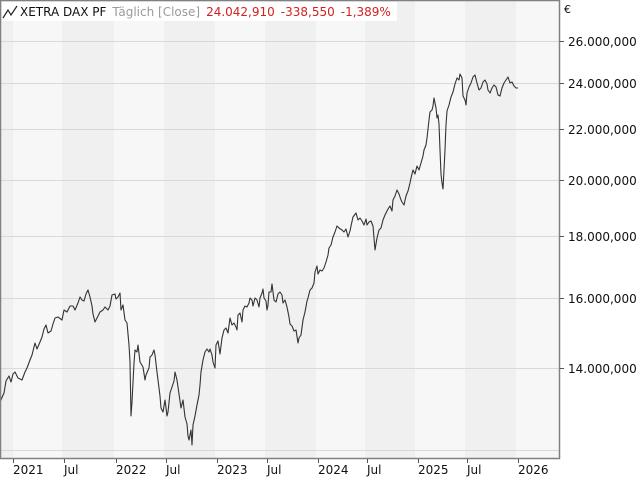  What do you see at coordinates (533, 470) in the screenshot?
I see `x-axis-label: 2026` at bounding box center [533, 470].